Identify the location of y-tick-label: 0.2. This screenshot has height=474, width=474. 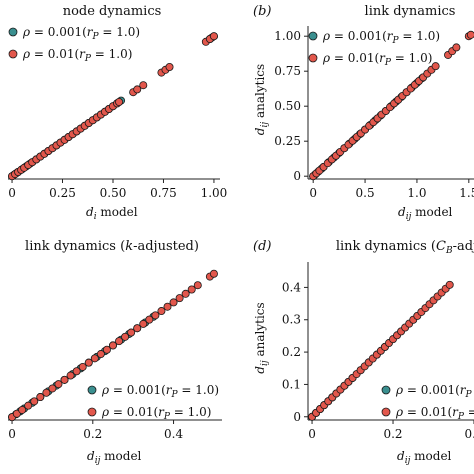
(291, 352).